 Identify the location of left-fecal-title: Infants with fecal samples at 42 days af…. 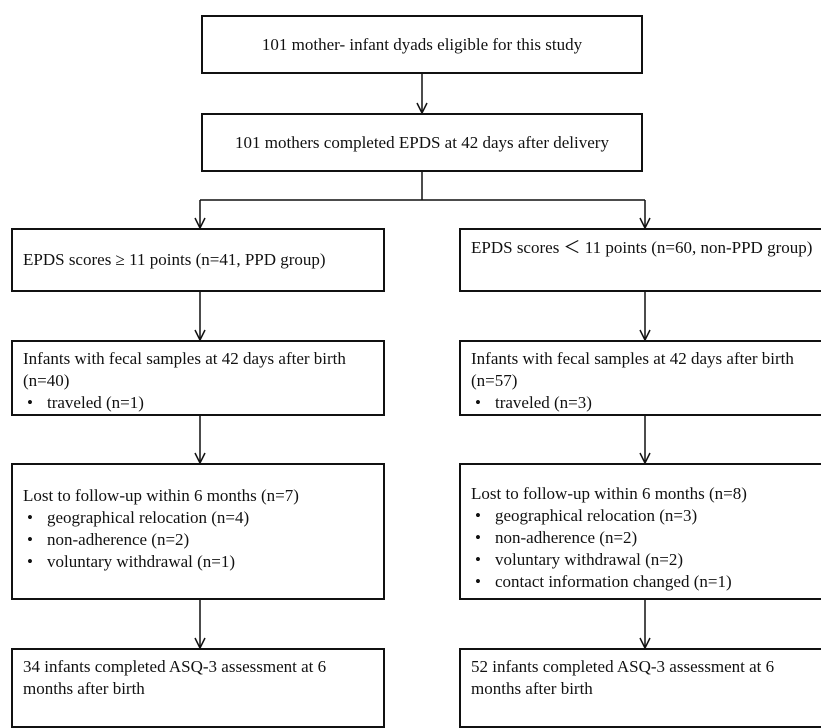
(184, 369).